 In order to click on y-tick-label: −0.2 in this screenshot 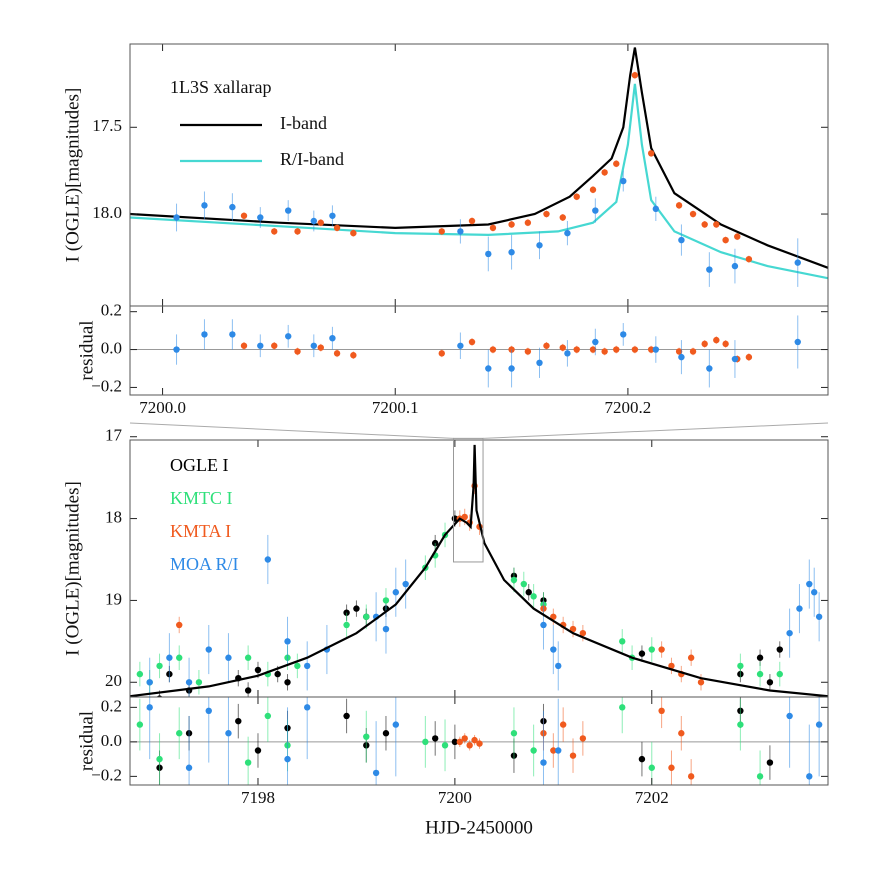, I will do `click(106, 385)`.